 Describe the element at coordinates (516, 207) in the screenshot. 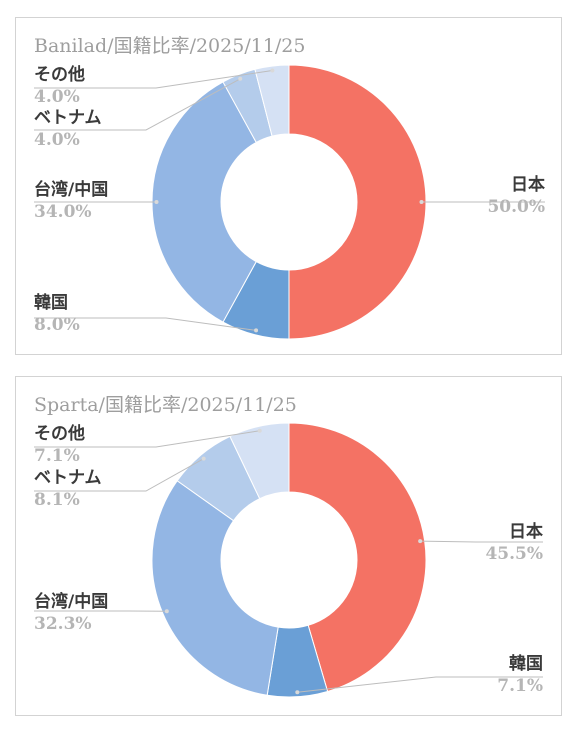

I see `slice-value-label: 50.0%` at that location.